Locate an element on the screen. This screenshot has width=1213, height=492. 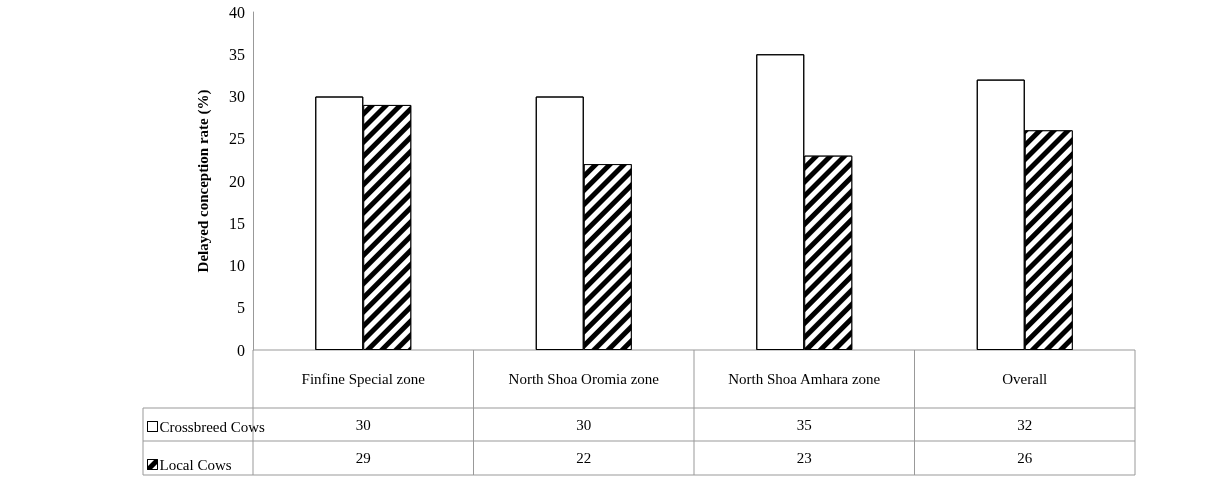
legend-label: Local Cows is located at coordinates (195, 464).